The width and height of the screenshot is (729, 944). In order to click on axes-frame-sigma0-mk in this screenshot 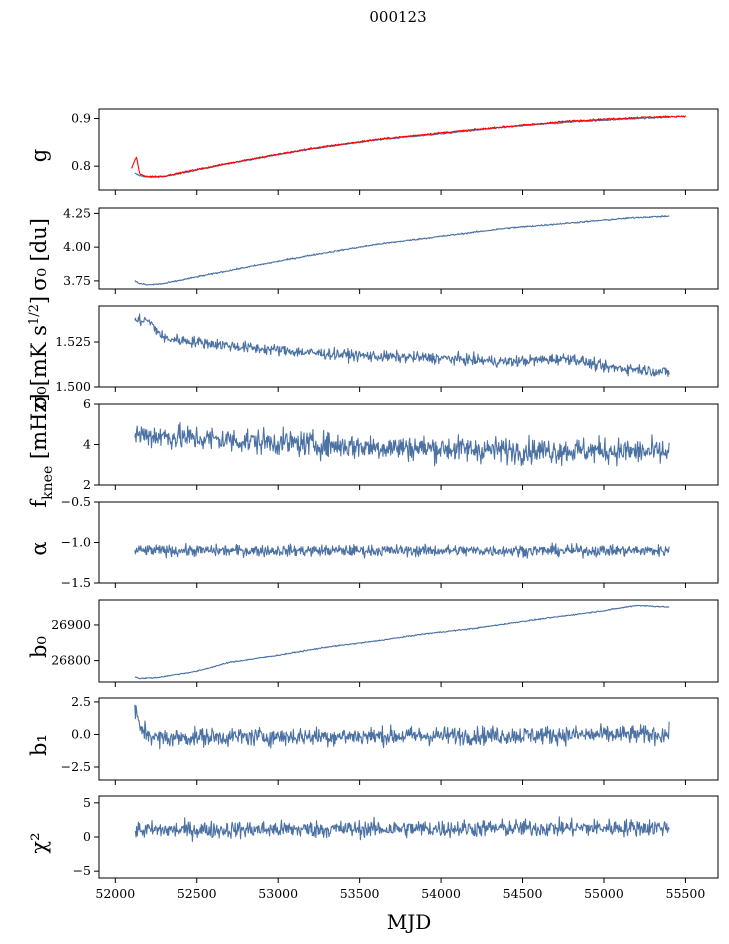, I will do `click(408, 346)`.